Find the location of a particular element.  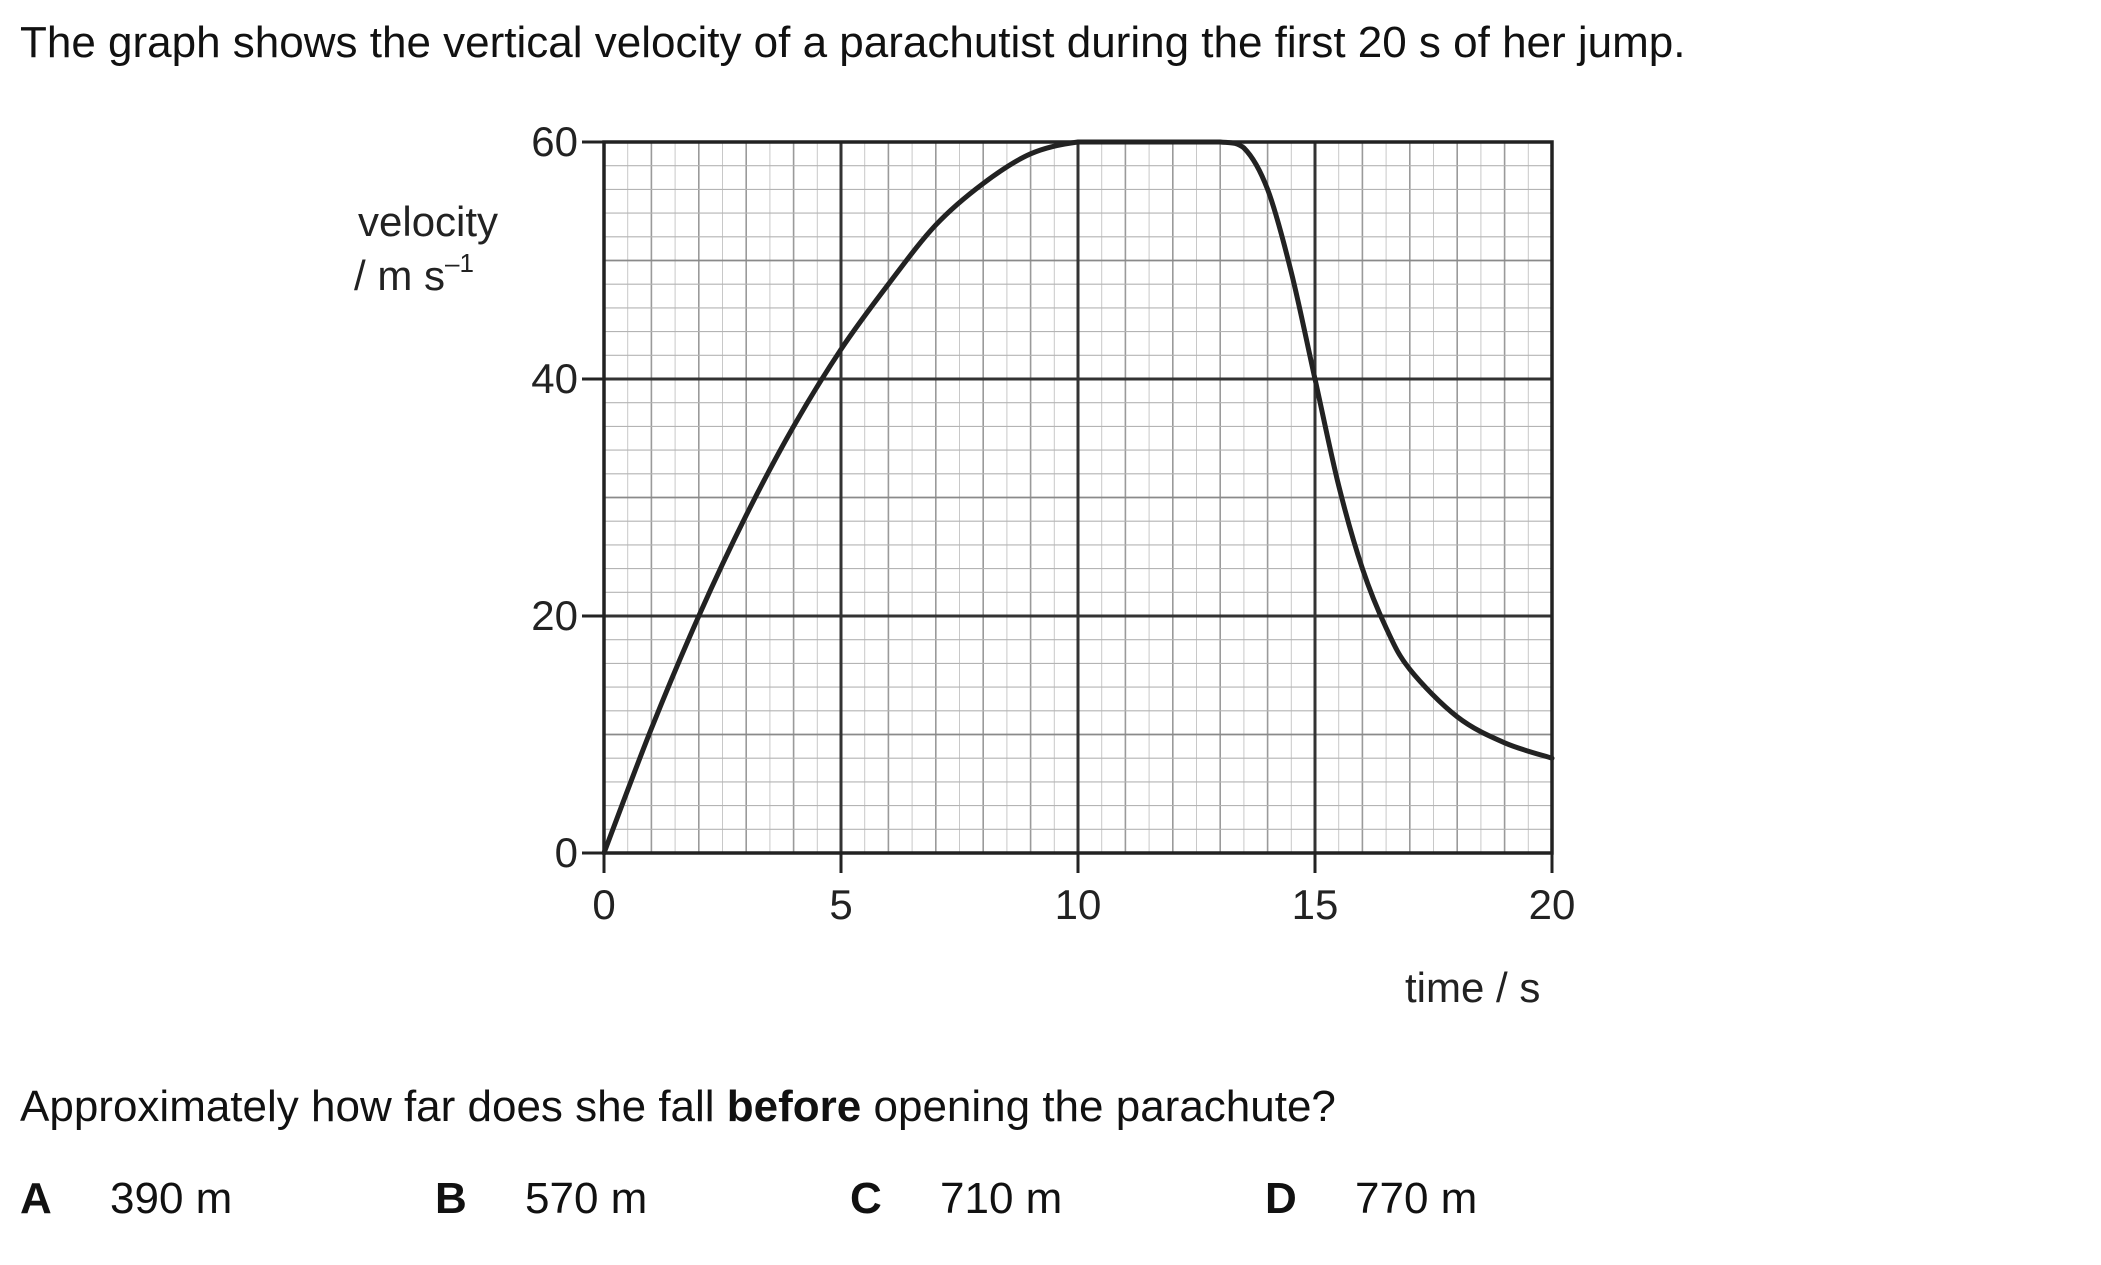

option-b-letter: B is located at coordinates (451, 1198).